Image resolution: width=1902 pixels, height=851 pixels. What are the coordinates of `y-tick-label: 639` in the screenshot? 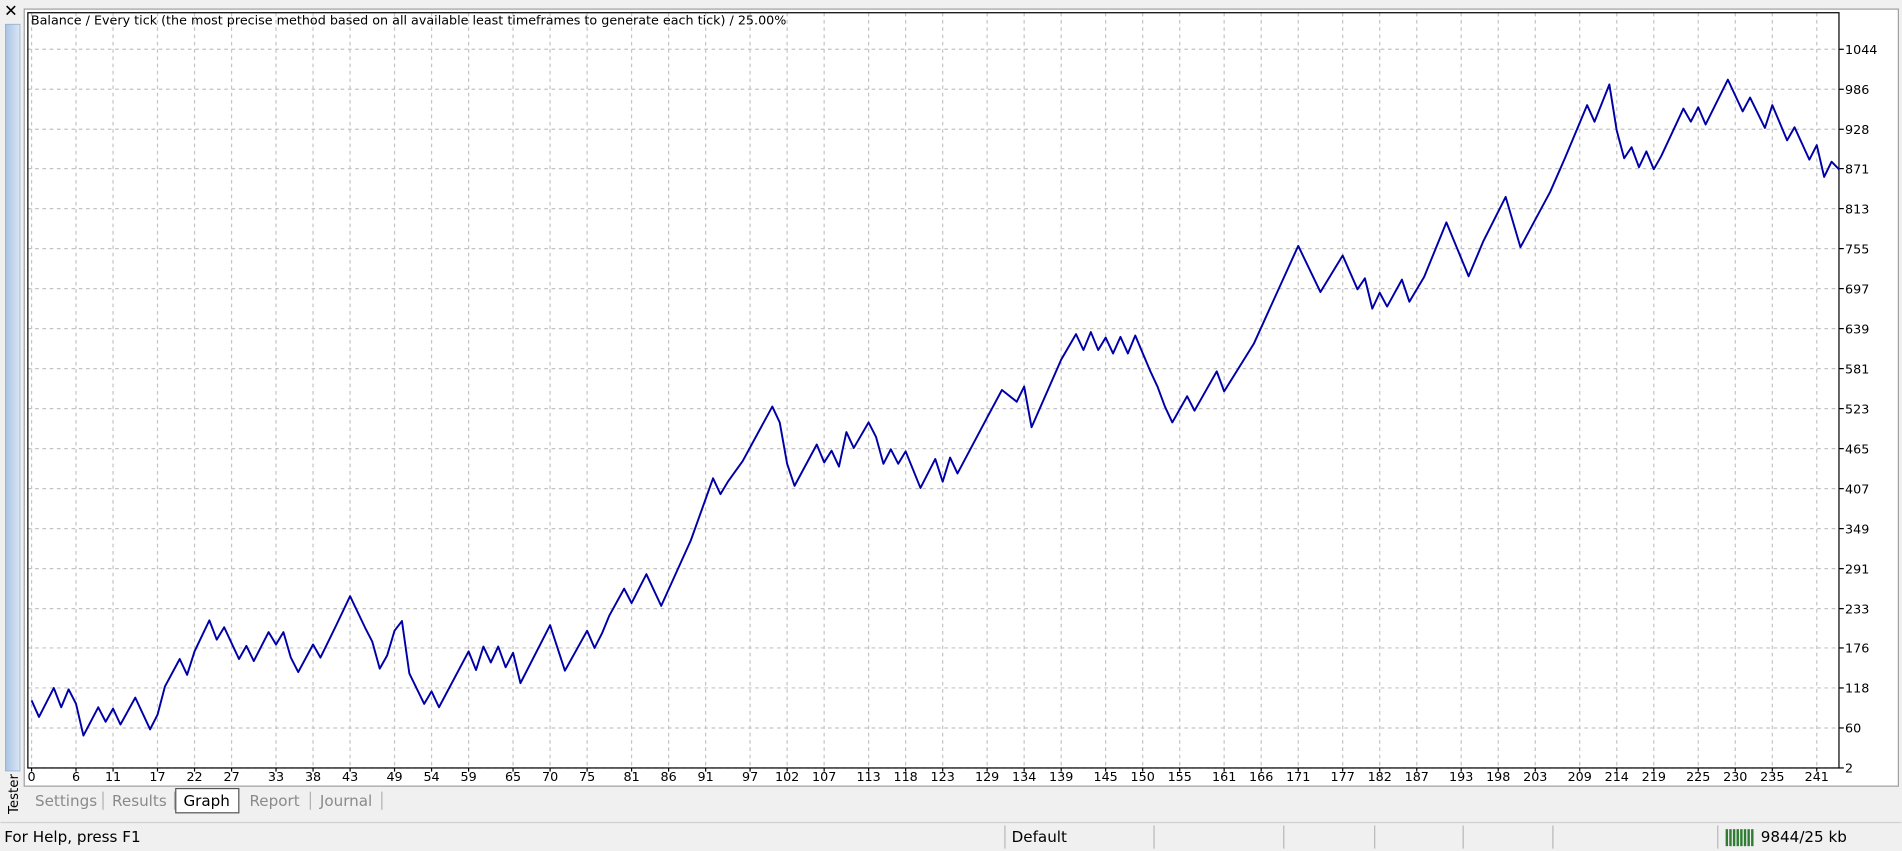 It's located at (1857, 328).